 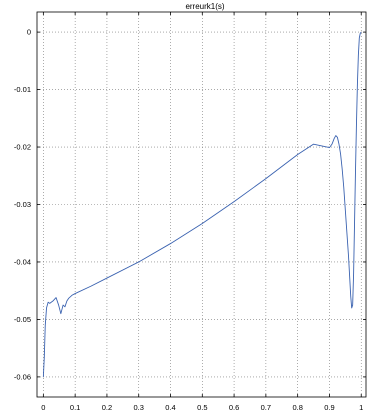 I want to click on x-tick-label-3: 0.3, so click(x=139, y=407).